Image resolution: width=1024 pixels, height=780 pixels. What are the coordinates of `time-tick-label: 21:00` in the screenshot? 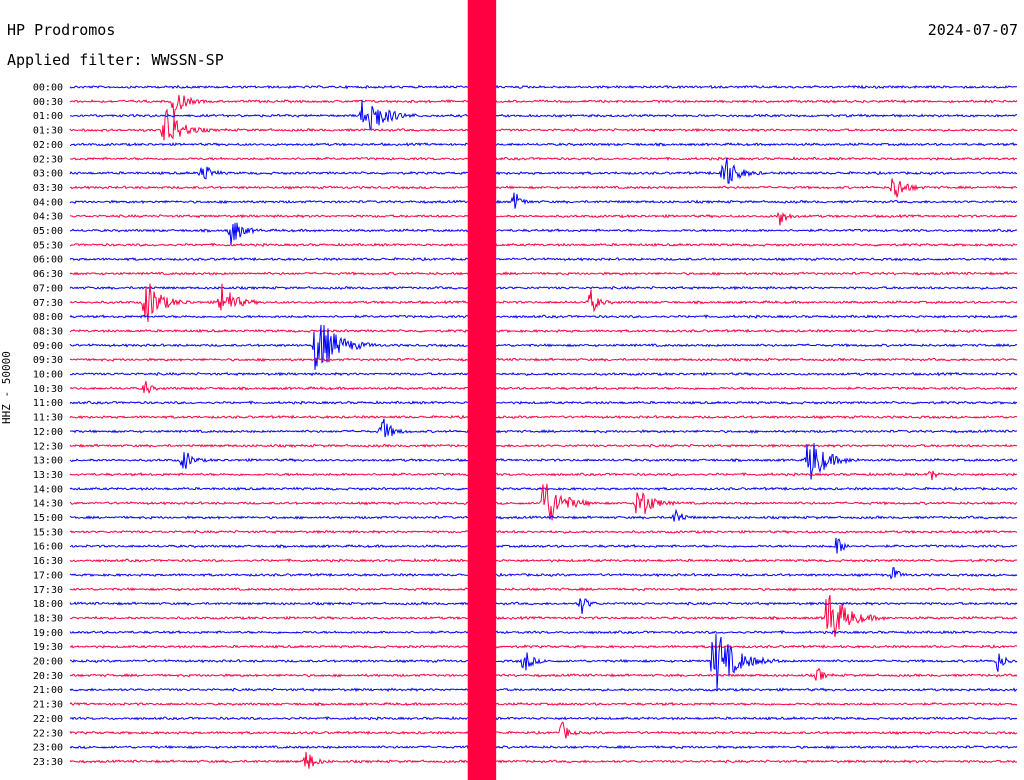 It's located at (48, 690).